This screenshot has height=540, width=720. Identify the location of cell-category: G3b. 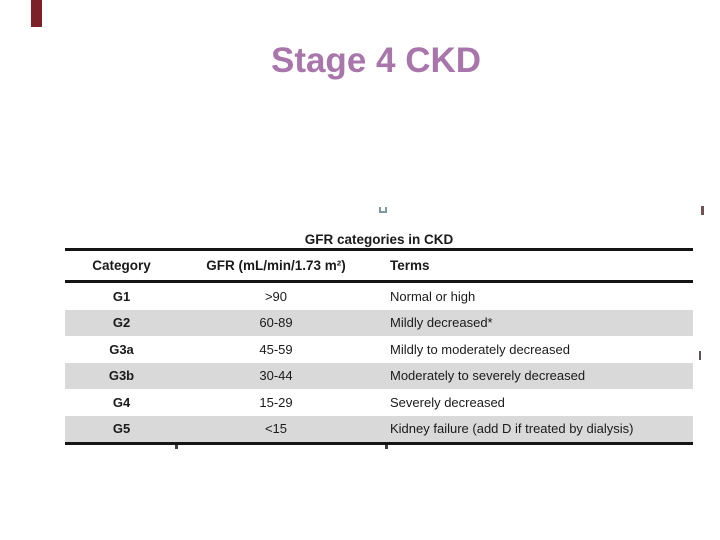
(121, 376).